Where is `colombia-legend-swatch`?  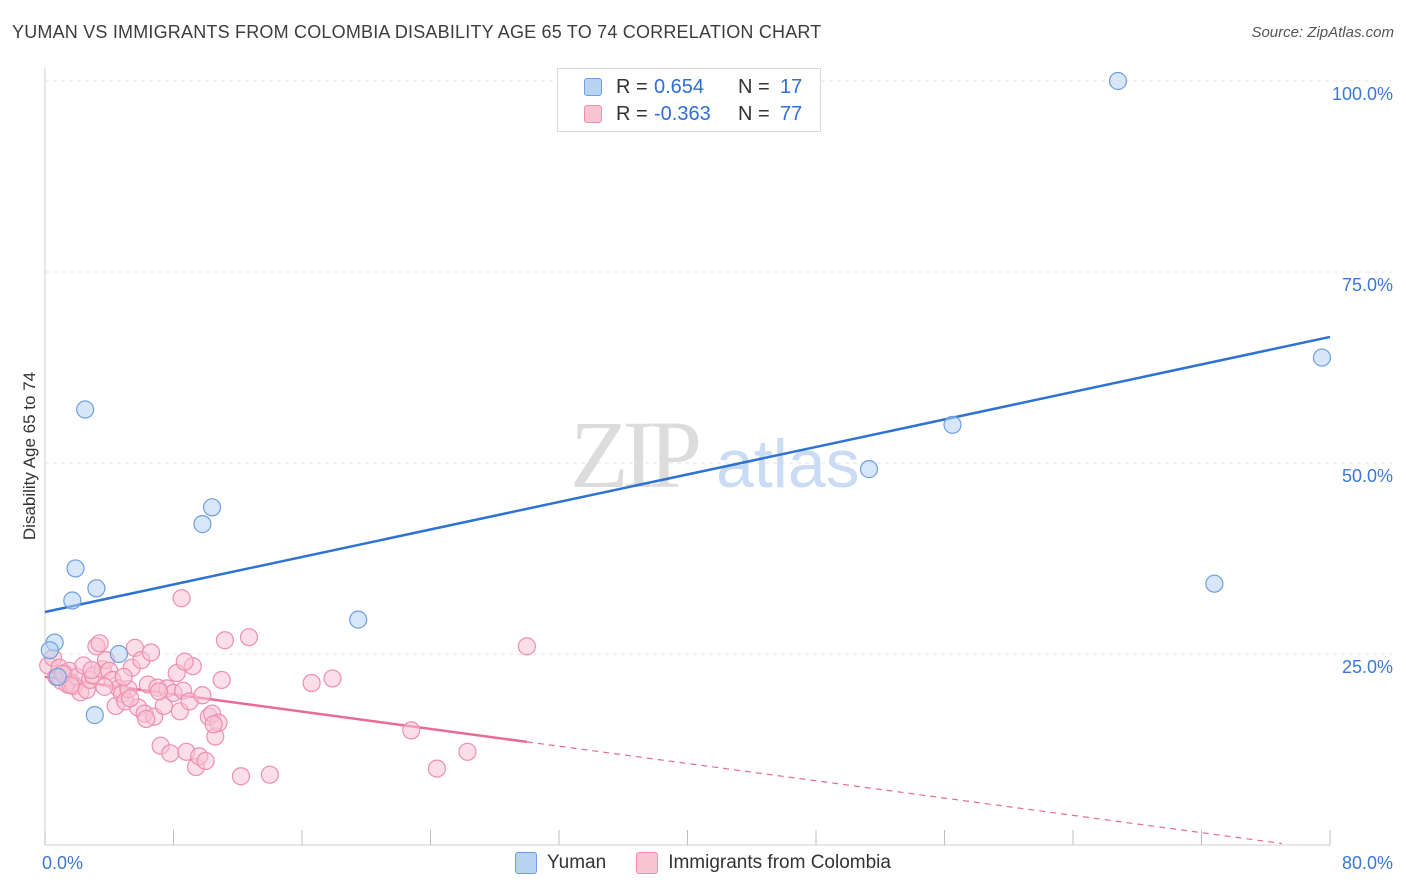
colombia-legend-swatch is located at coordinates (647, 863).